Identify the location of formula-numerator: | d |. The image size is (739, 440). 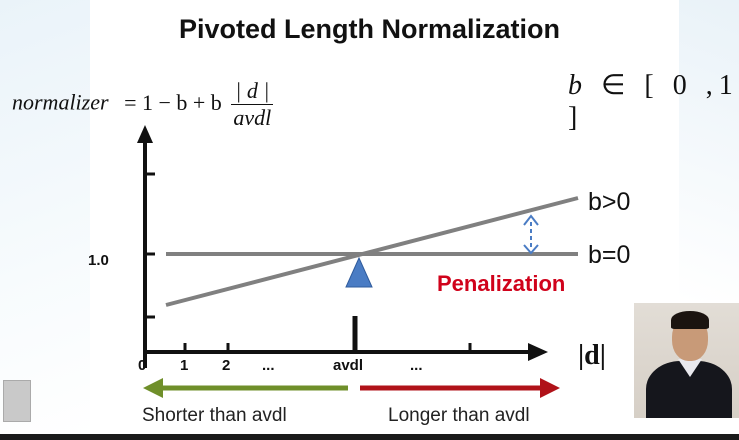
(252, 91).